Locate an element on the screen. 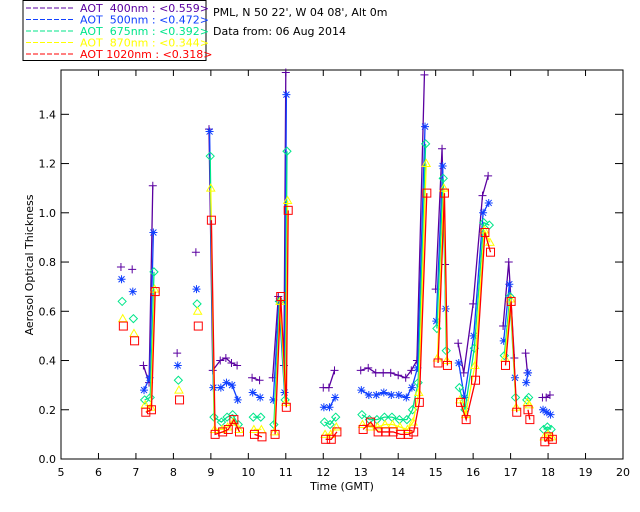 This screenshot has height=512, width=640. x-tick-label: 17 is located at coordinates (511, 472).